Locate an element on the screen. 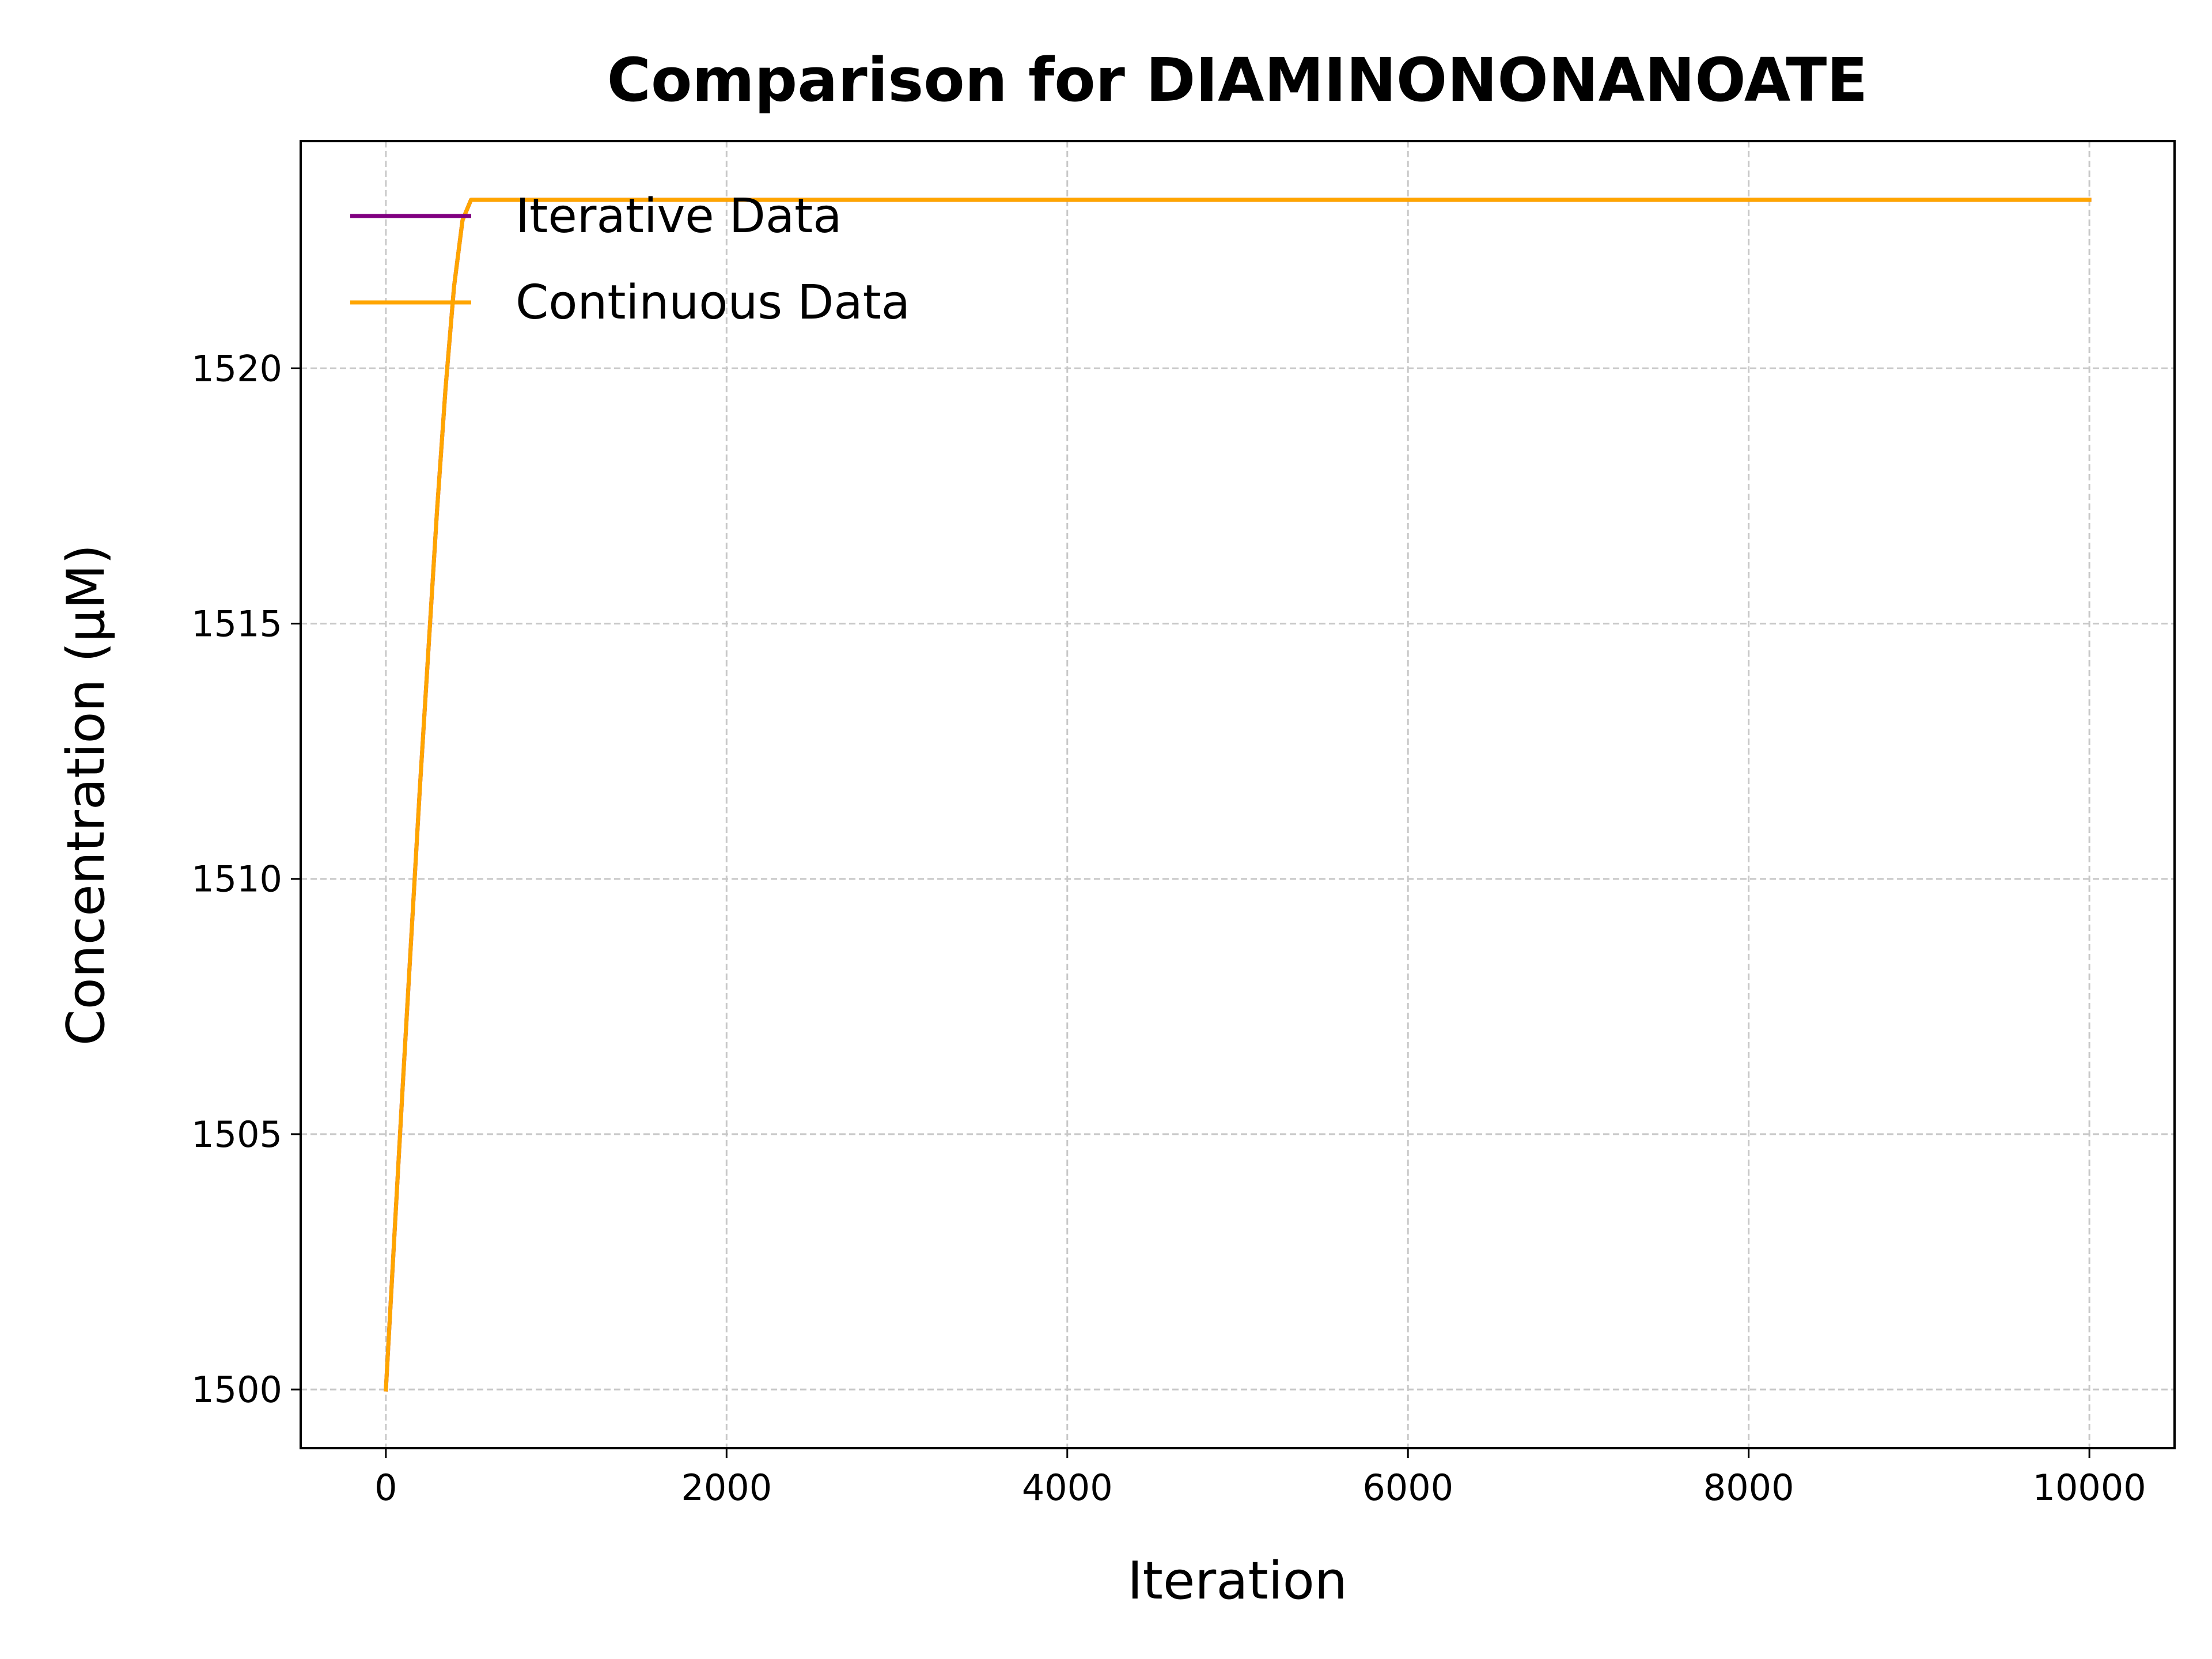 This screenshot has height=1659, width=2212. y-tick-label: 1510 is located at coordinates (236, 879).